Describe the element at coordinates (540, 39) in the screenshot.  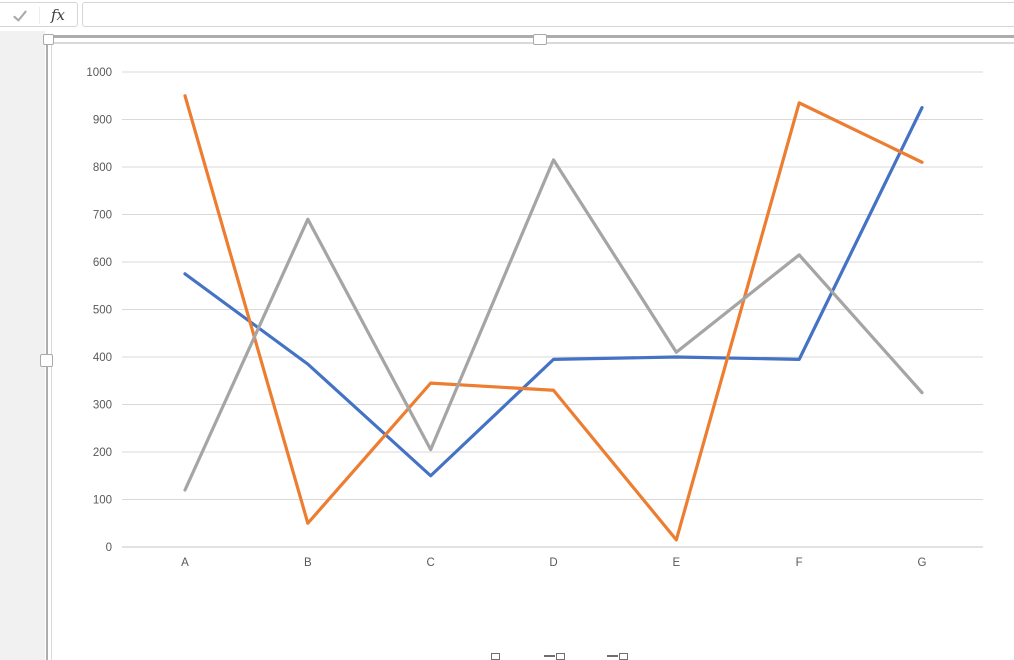
I see `chart-resize-handle-top` at that location.